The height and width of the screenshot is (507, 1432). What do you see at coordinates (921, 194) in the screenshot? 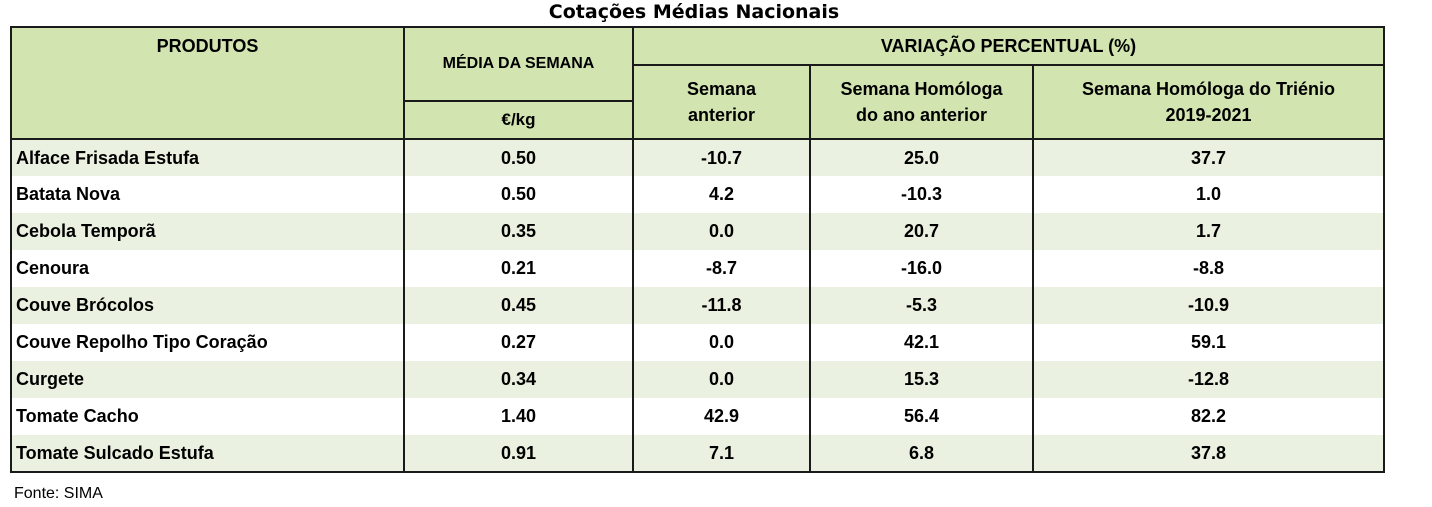
I see `cell-semana-homologa: -10.3` at bounding box center [921, 194].